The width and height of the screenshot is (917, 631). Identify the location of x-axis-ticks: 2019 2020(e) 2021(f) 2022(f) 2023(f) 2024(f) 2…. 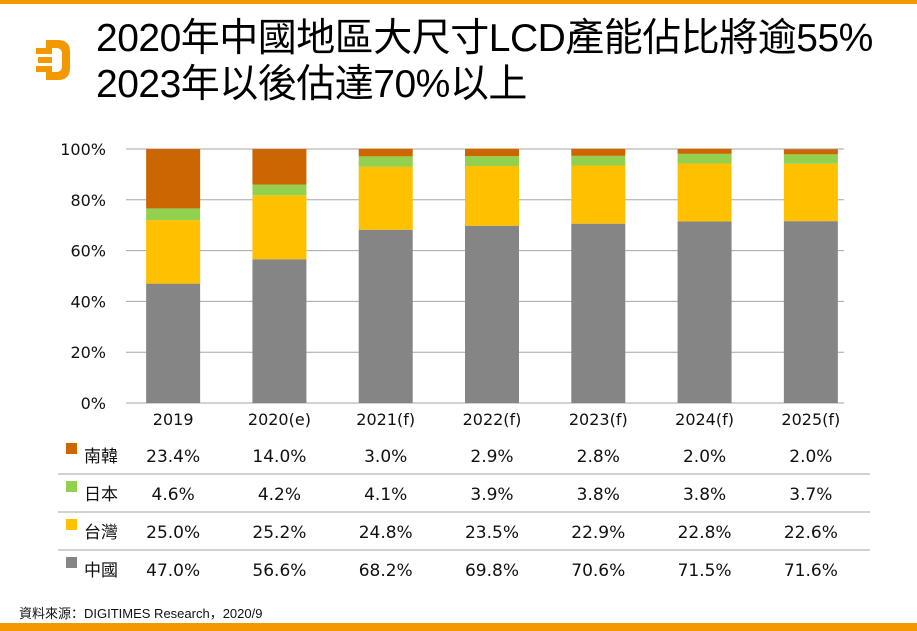
(496, 419).